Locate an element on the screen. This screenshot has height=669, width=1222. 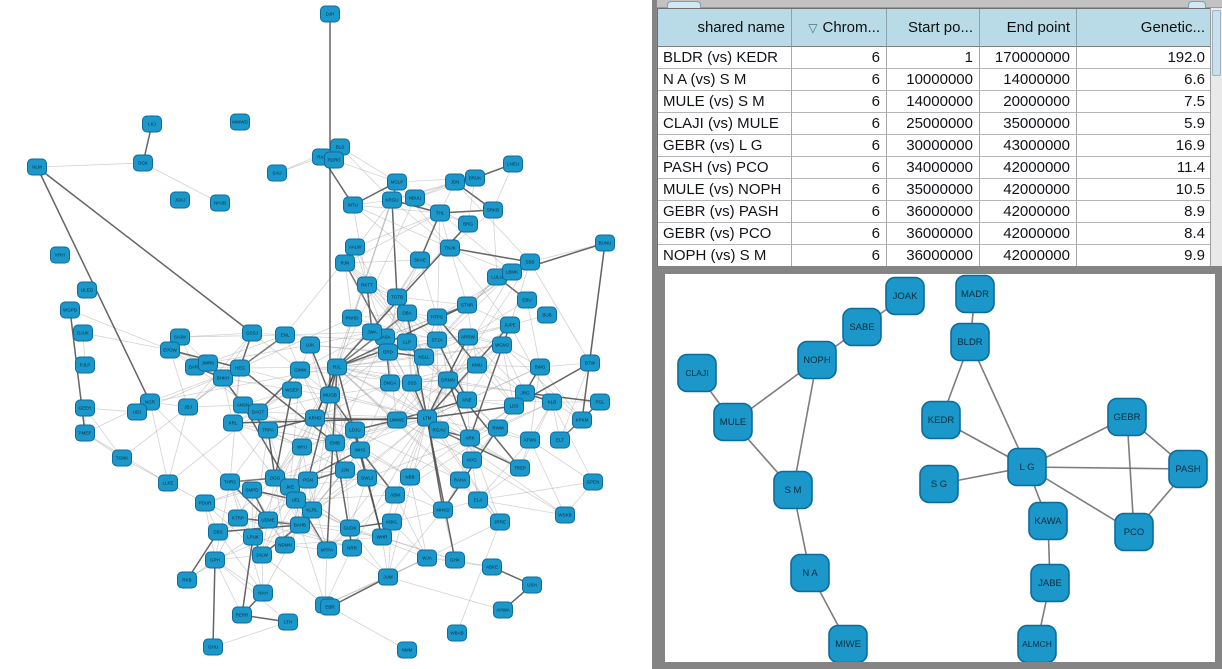
network-node: LDJU is located at coordinates (355, 430).